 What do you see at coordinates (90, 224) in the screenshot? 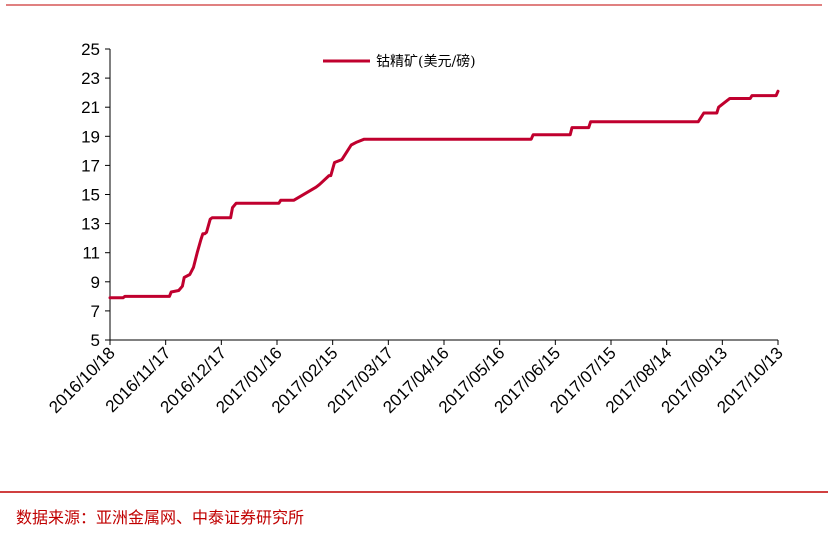
I see `y-tick-label: 13` at bounding box center [90, 224].